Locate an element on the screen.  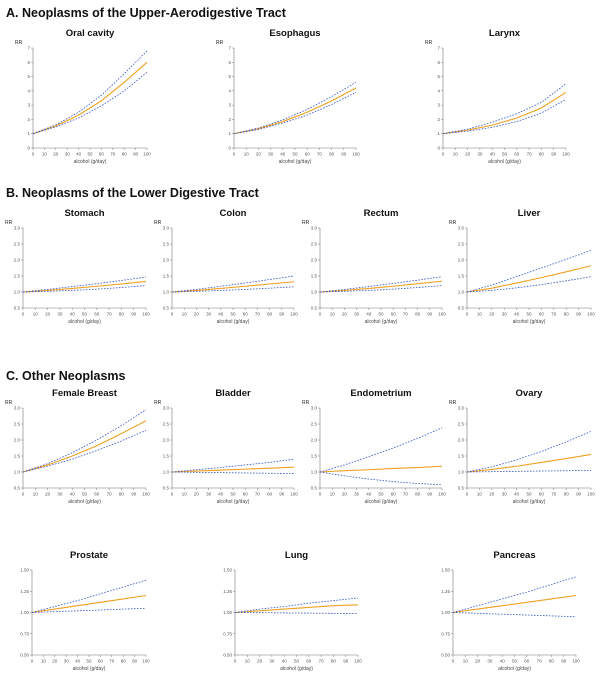
y-axis-label: RR is located at coordinates (158, 403).